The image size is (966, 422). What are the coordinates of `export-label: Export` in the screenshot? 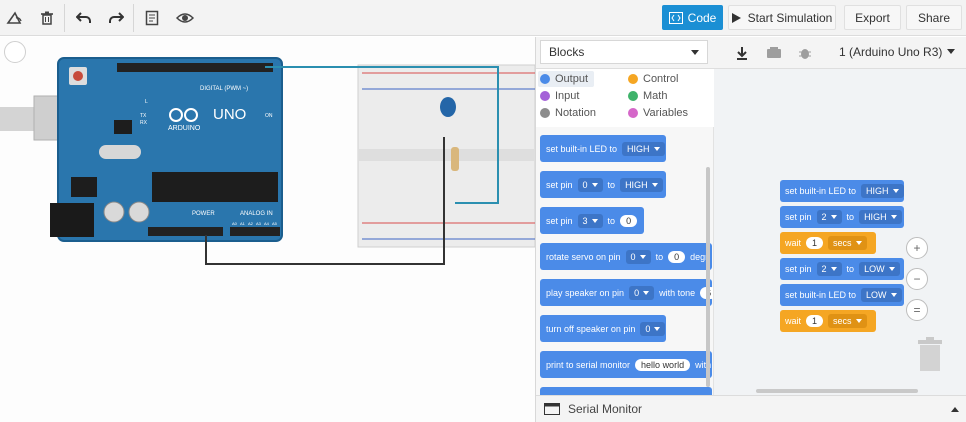 It's located at (872, 17).